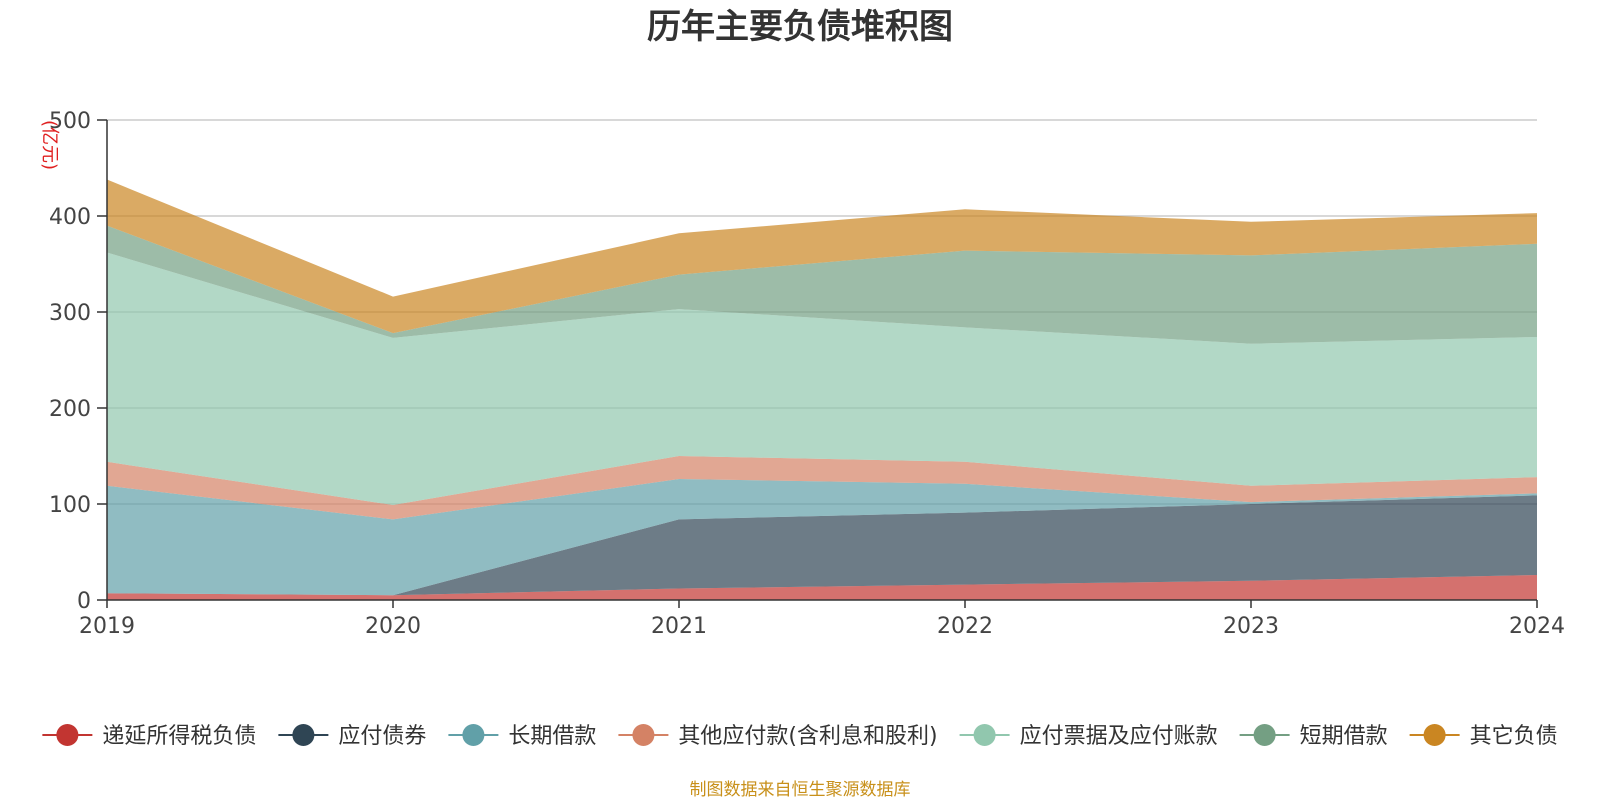 The height and width of the screenshot is (800, 1600). Describe the element at coordinates (70, 121) in the screenshot. I see `y-tick-label: 500` at that location.